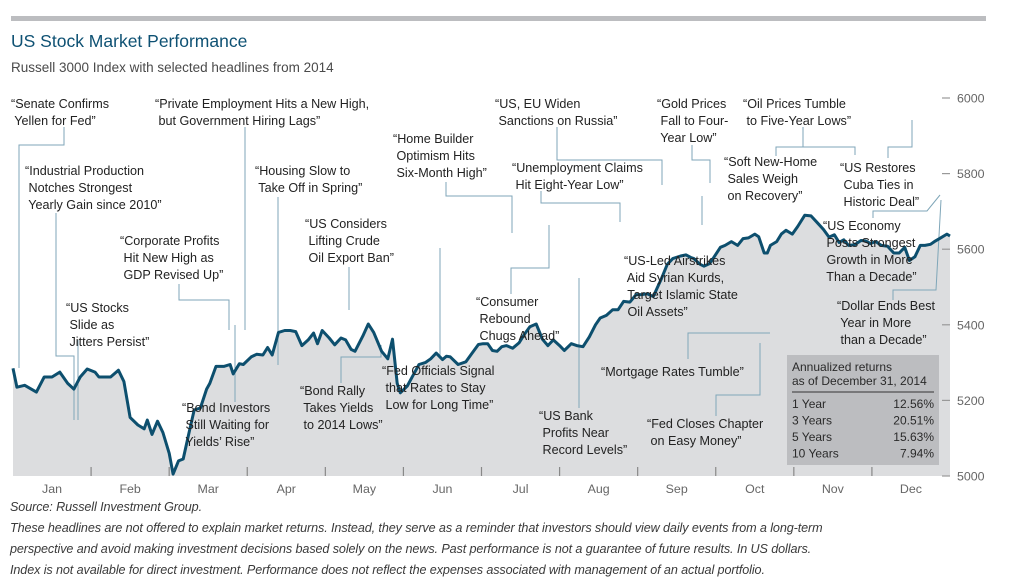 This screenshot has height=585, width=1012. I want to click on x-tick-label: Apr, so click(286, 489).